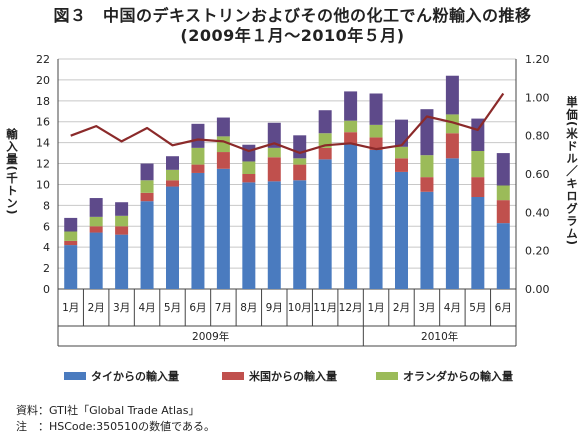  I want to click on legend-swatch-thai, so click(75, 376).